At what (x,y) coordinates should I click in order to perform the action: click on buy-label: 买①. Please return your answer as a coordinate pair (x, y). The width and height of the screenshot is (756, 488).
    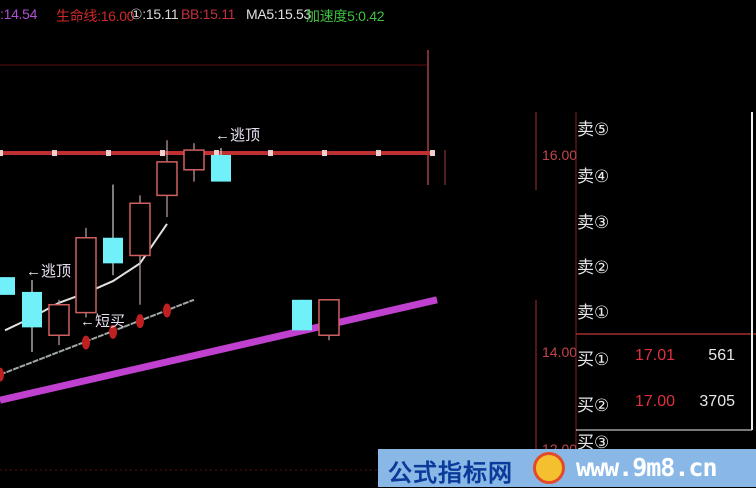
    Looking at the image, I should click on (593, 359).